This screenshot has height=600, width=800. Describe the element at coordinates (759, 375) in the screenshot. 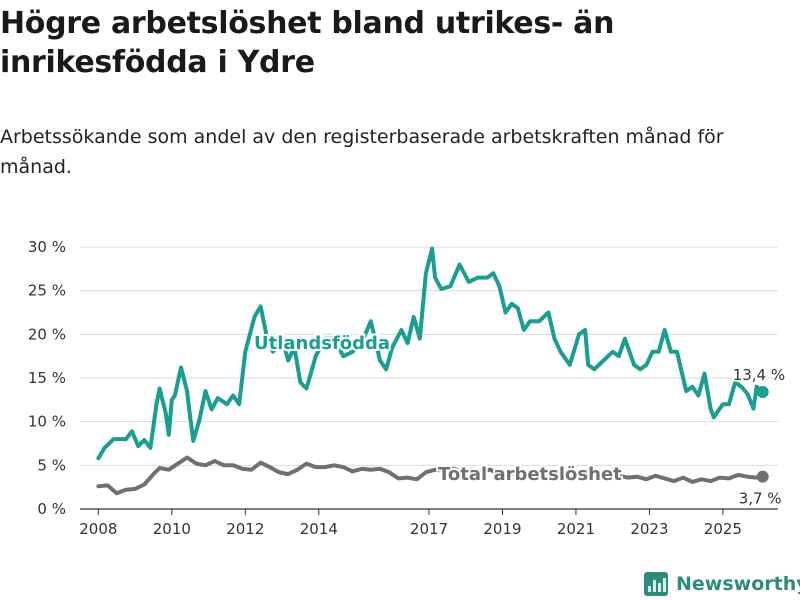

I see `series-end-value-label: 13,4 %` at that location.